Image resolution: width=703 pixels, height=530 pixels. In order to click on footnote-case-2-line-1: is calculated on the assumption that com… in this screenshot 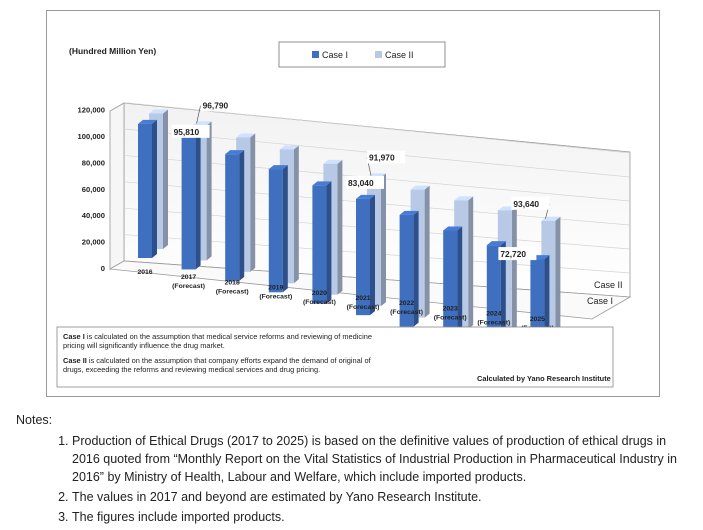, I will do `click(230, 360)`.